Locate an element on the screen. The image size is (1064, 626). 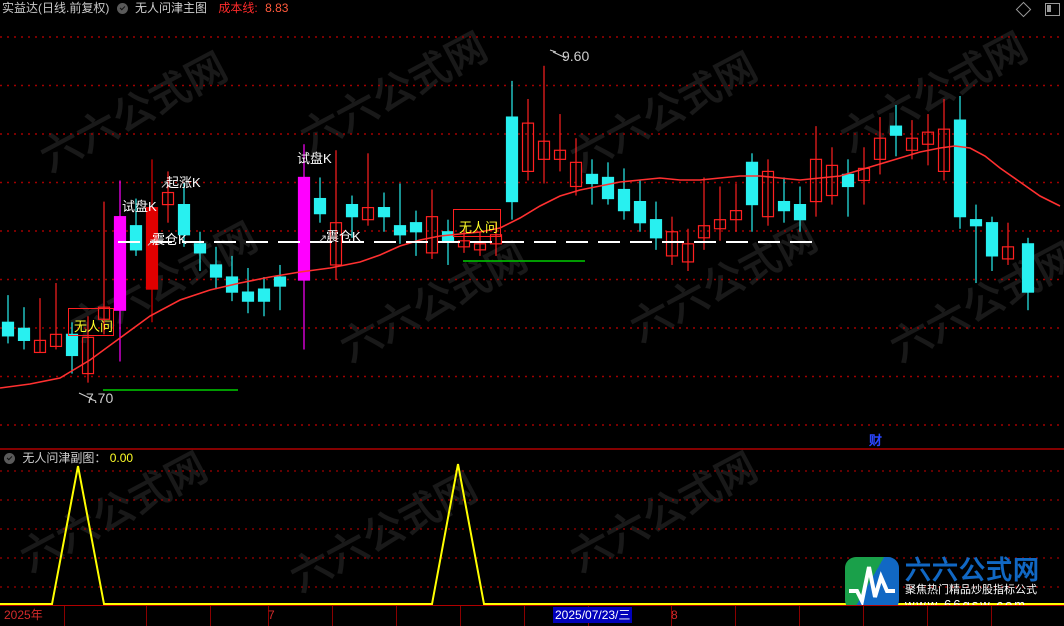
sub-chart-title: 无人问津副图： is located at coordinates (64, 458).